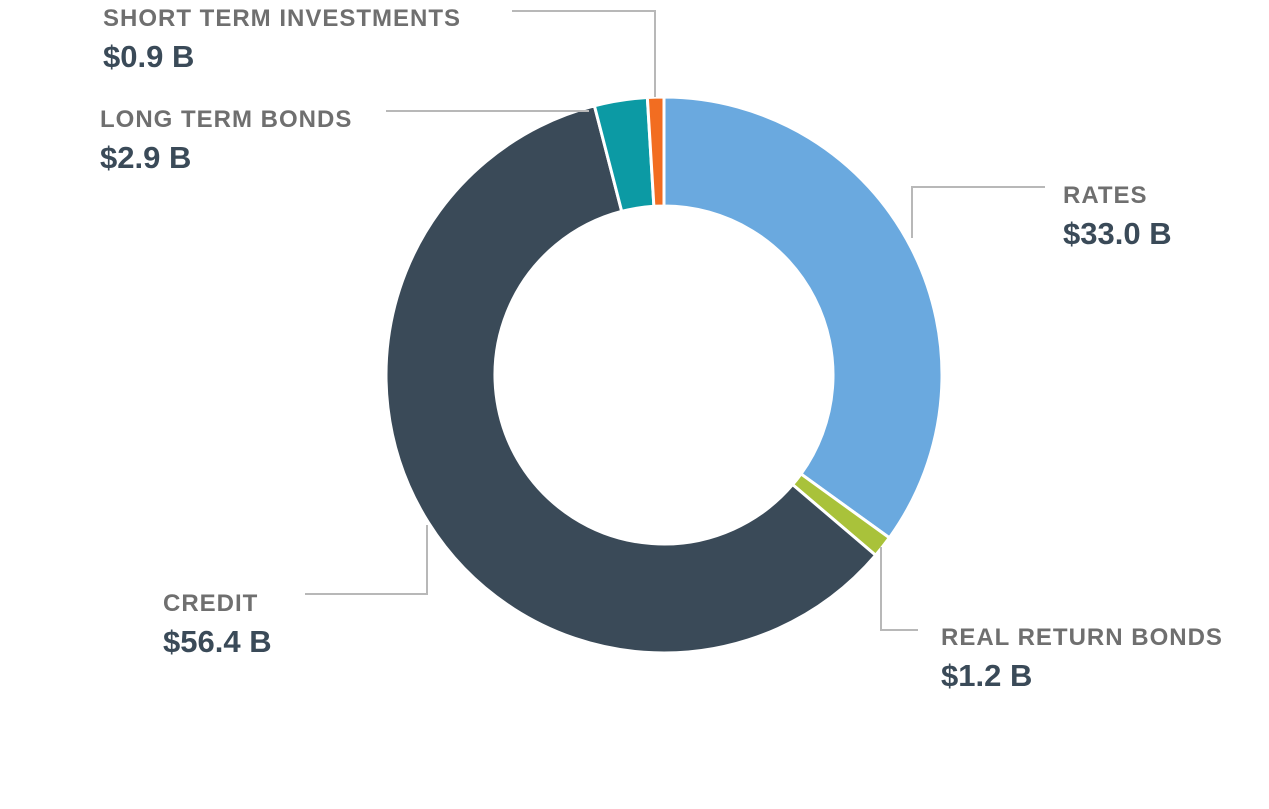  Describe the element at coordinates (217, 641) in the screenshot. I see `slice-value: $56.4 B` at that location.